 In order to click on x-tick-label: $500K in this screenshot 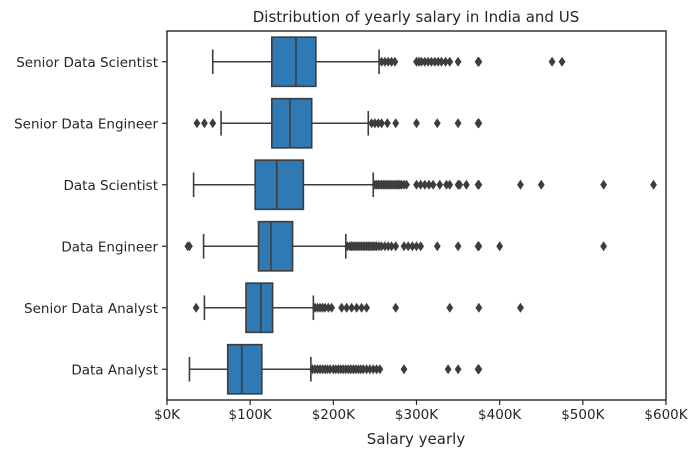, I will do `click(583, 415)`.